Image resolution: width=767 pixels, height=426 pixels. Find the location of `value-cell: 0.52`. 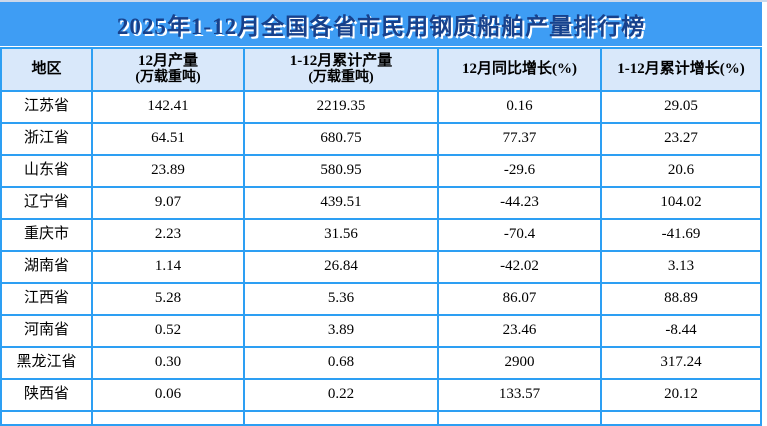

value-cell: 0.52 is located at coordinates (169, 332).